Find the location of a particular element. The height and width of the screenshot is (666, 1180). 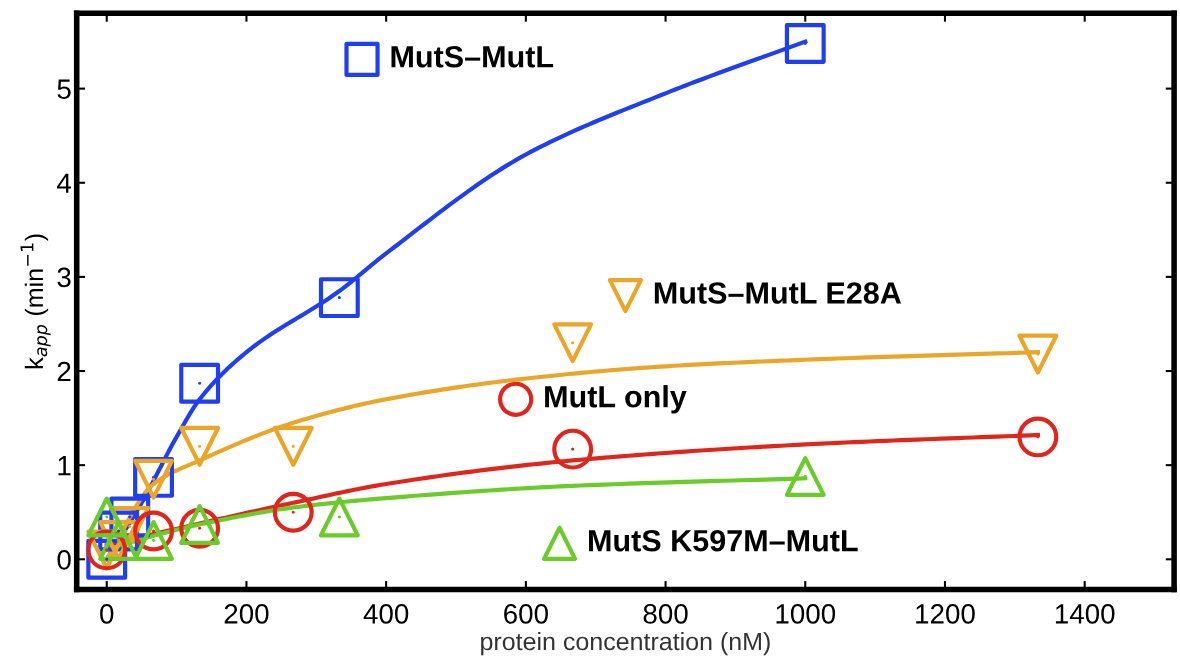

x-tick-label: 1200 is located at coordinates (945, 614).